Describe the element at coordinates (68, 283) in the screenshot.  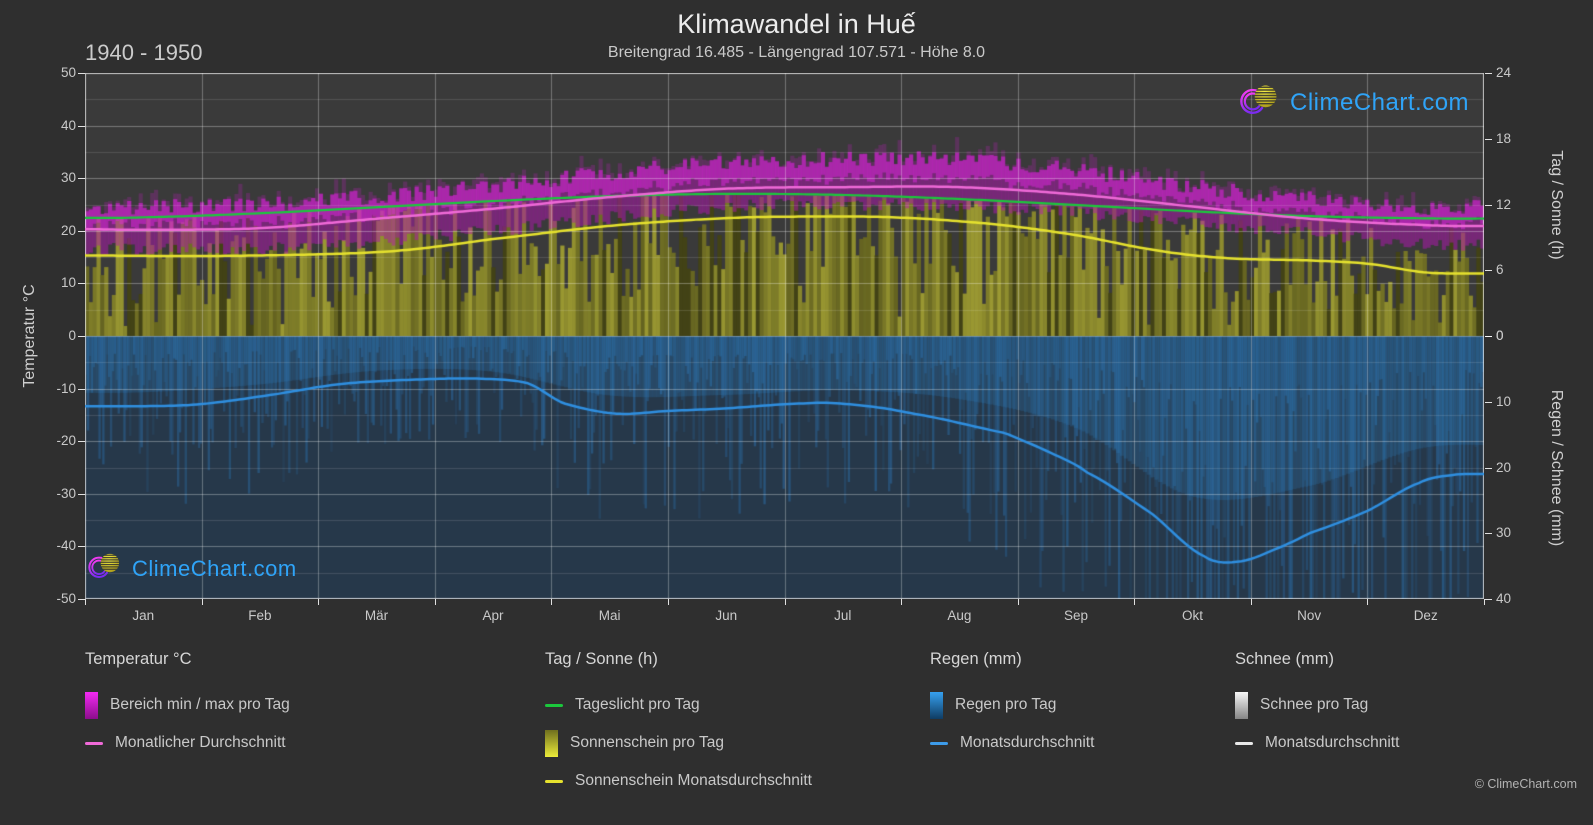
I see `y-axis-tick-label-temp: 10` at that location.